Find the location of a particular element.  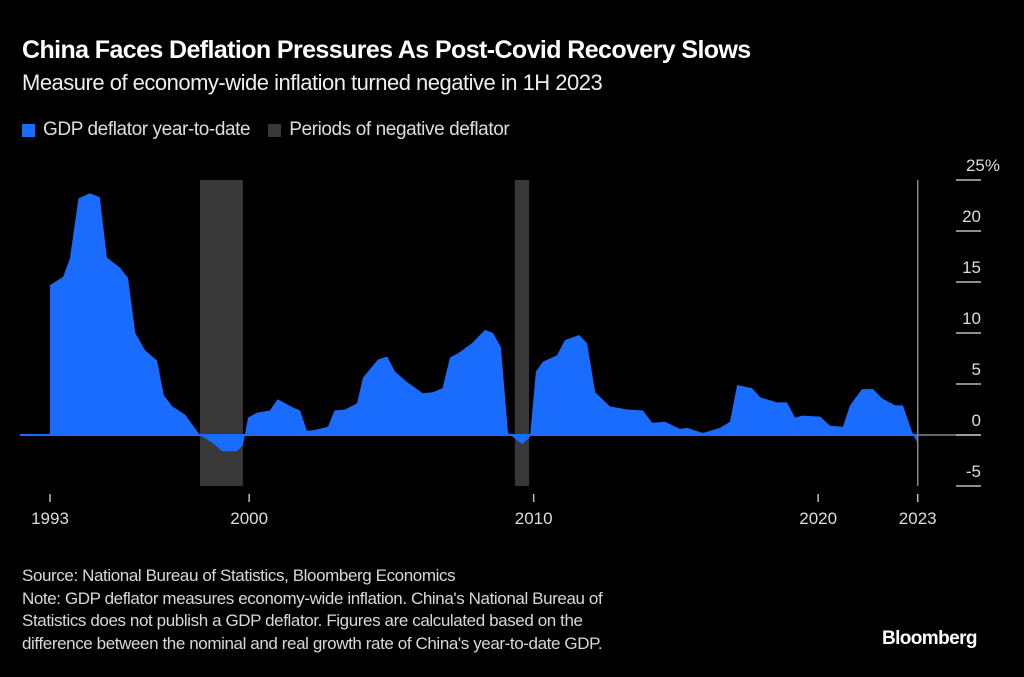

legend-label: GDP deflator year-to-date is located at coordinates (147, 129).